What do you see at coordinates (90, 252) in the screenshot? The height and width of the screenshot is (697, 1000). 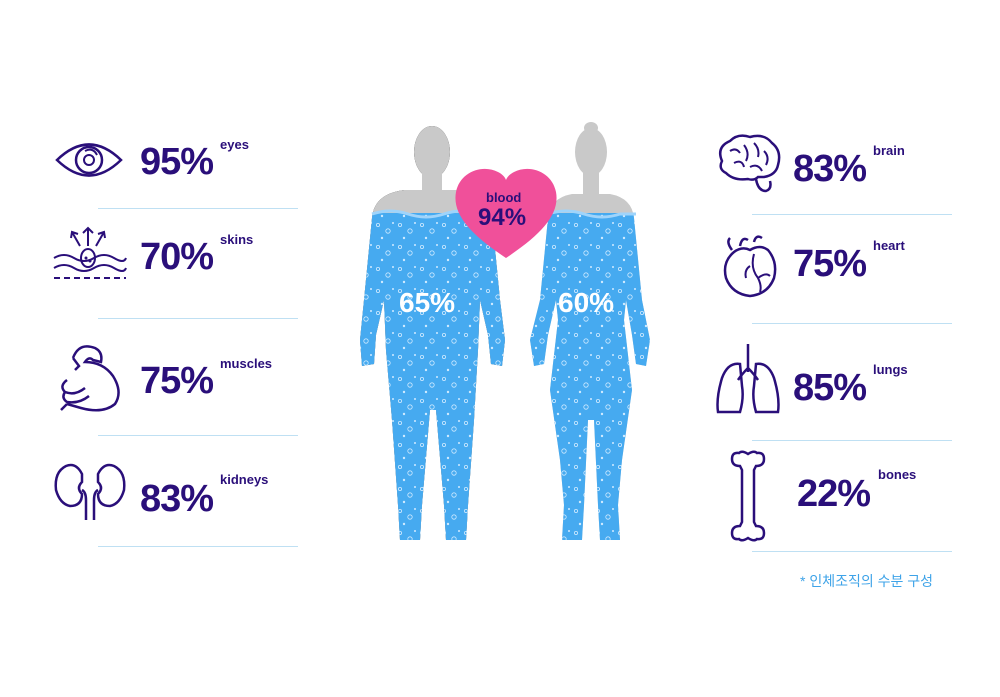 I see `skin-icon` at bounding box center [90, 252].